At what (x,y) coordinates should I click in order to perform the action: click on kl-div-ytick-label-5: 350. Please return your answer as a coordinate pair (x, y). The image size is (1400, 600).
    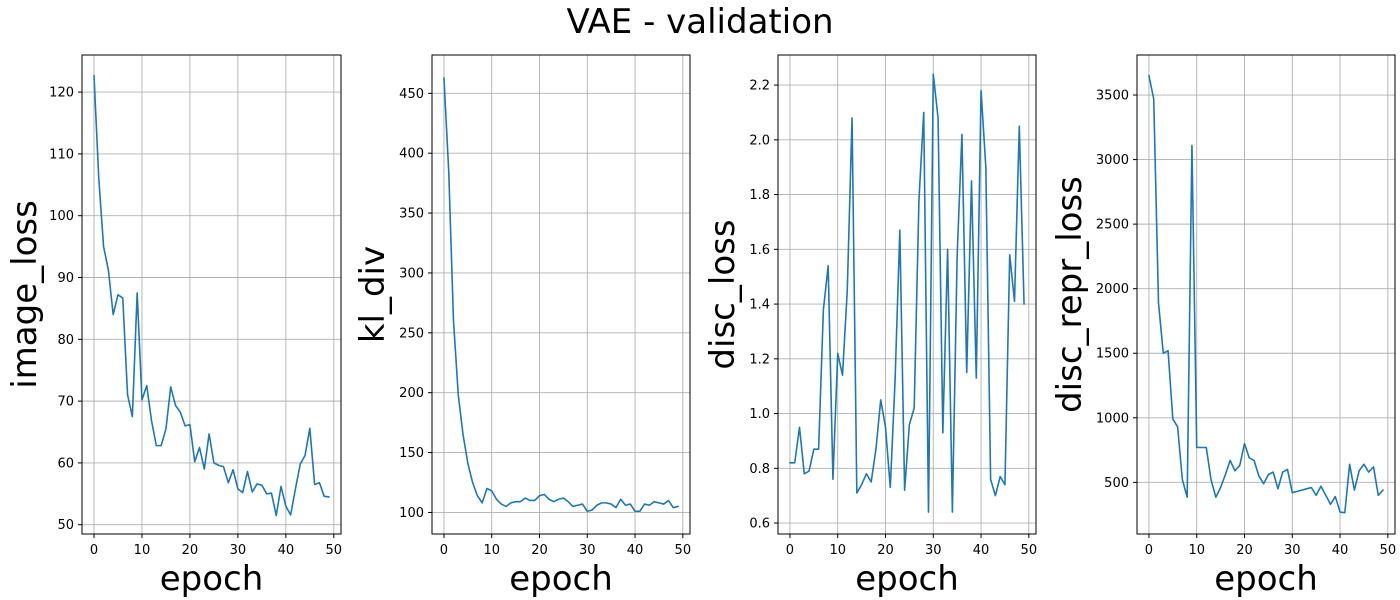
    Looking at the image, I should click on (411, 214).